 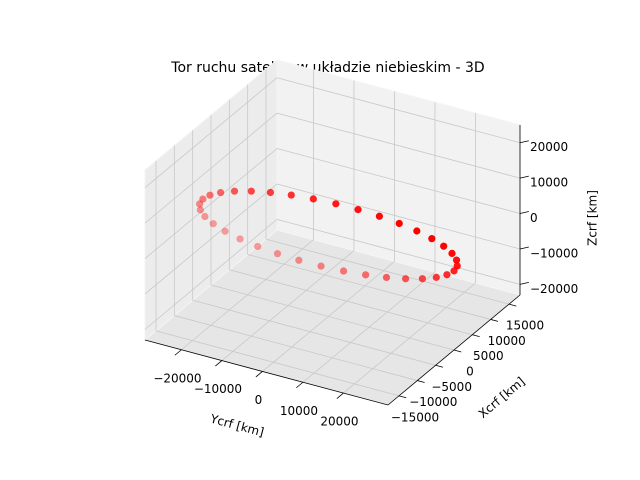 What do you see at coordinates (177, 378) in the screenshot?
I see `y-tick-label: −20000` at bounding box center [177, 378].